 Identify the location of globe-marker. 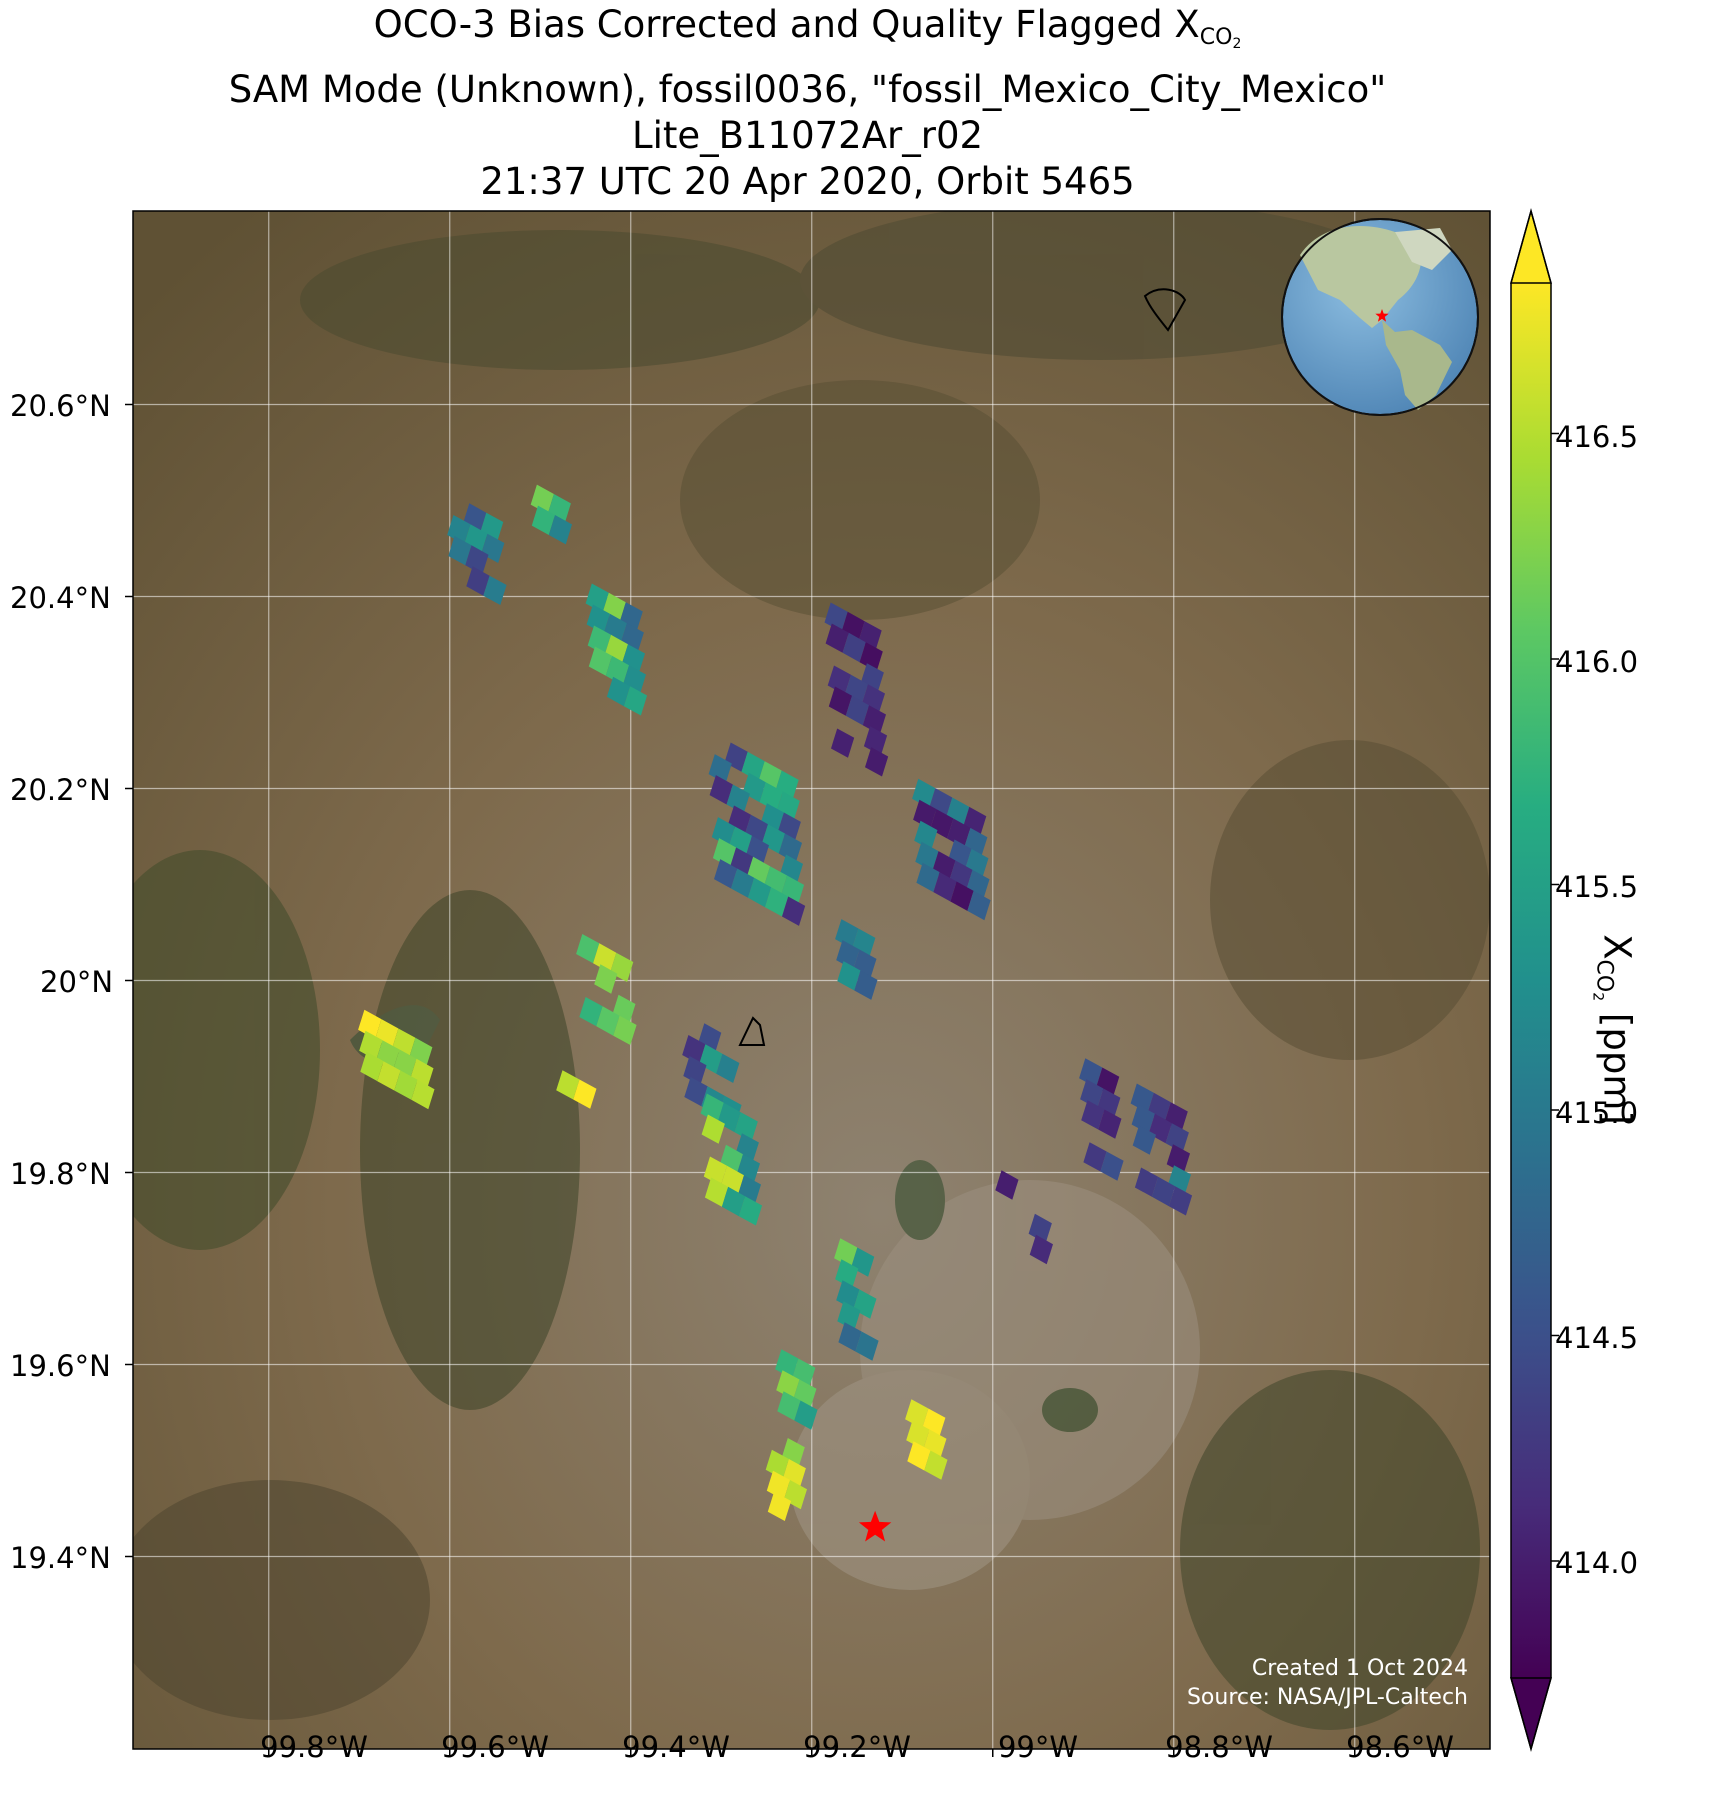
(1382, 315).